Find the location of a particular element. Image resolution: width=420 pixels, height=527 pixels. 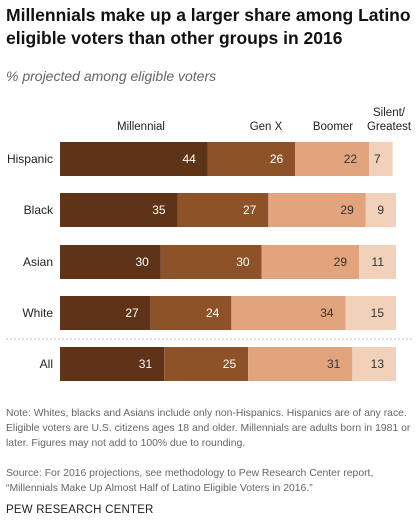

legend-label: Boomer is located at coordinates (333, 127).